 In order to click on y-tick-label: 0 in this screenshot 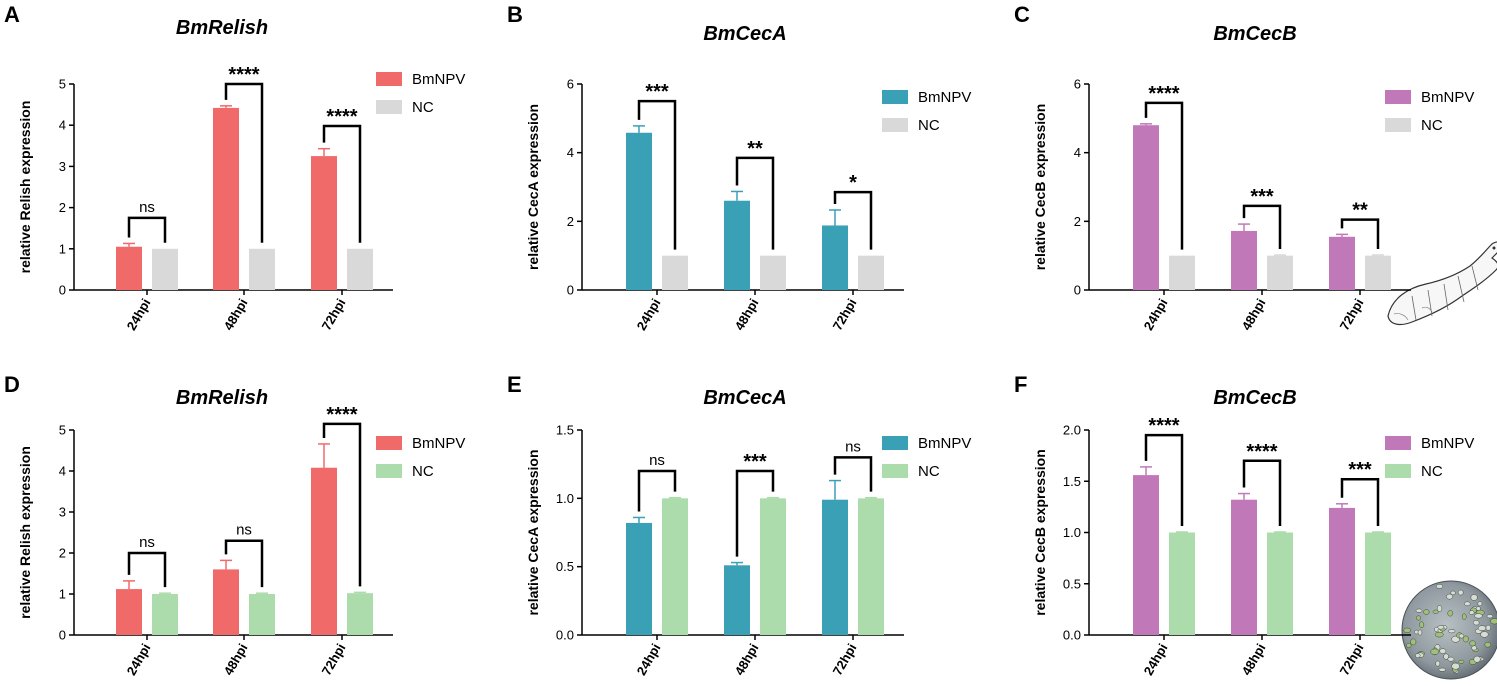, I will do `click(570, 290)`.